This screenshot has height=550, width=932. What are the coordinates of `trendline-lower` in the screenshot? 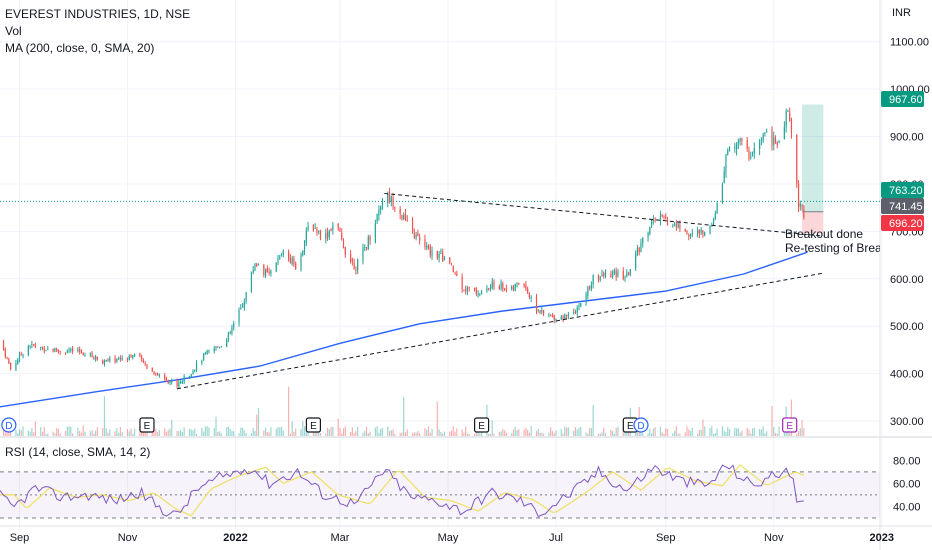 It's located at (500, 331).